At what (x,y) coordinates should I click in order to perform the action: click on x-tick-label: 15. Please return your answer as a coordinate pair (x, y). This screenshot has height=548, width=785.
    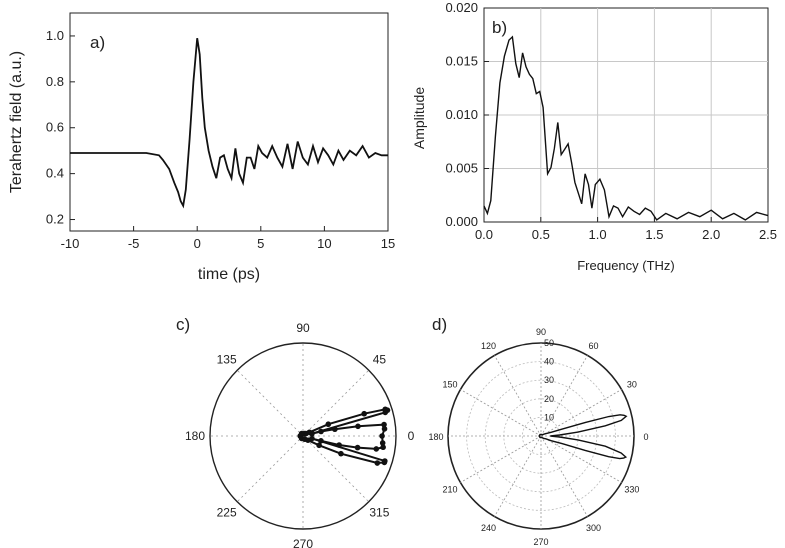
    Looking at the image, I should click on (388, 243).